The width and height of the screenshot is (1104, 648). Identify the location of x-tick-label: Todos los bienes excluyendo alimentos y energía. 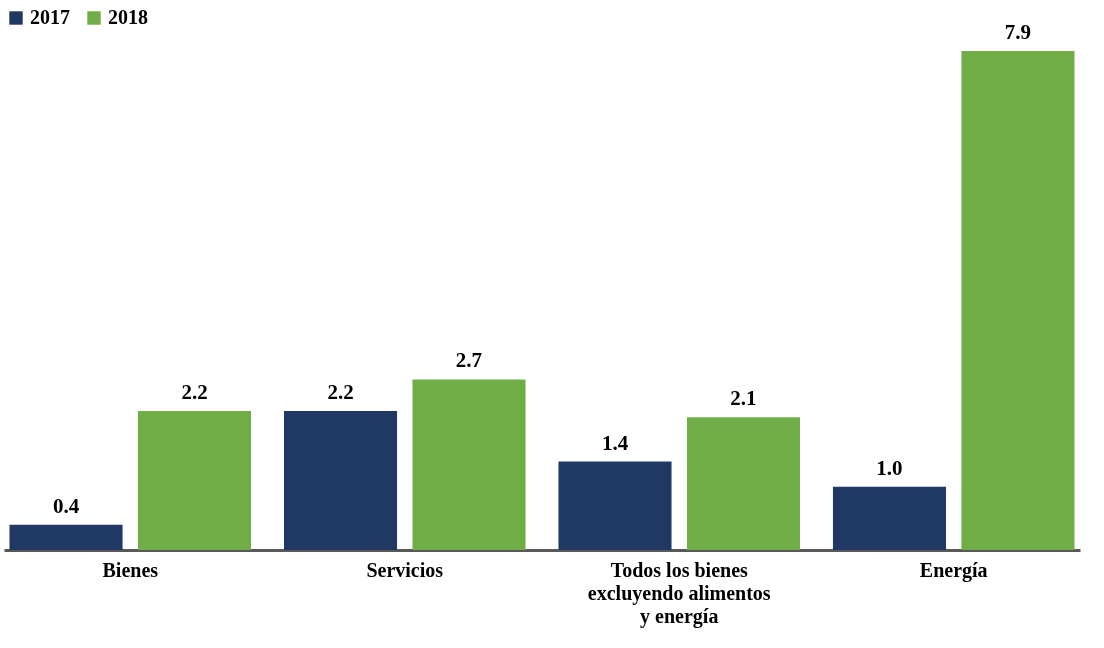
(679, 593).